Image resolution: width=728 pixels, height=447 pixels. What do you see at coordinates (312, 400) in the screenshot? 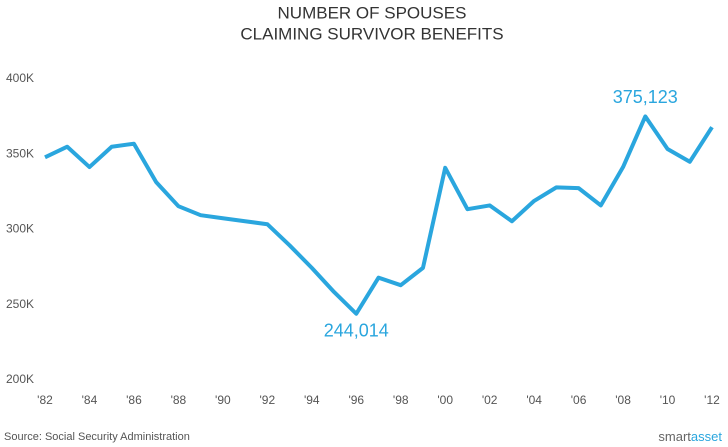
I see `x-tick-label: '94` at bounding box center [312, 400].